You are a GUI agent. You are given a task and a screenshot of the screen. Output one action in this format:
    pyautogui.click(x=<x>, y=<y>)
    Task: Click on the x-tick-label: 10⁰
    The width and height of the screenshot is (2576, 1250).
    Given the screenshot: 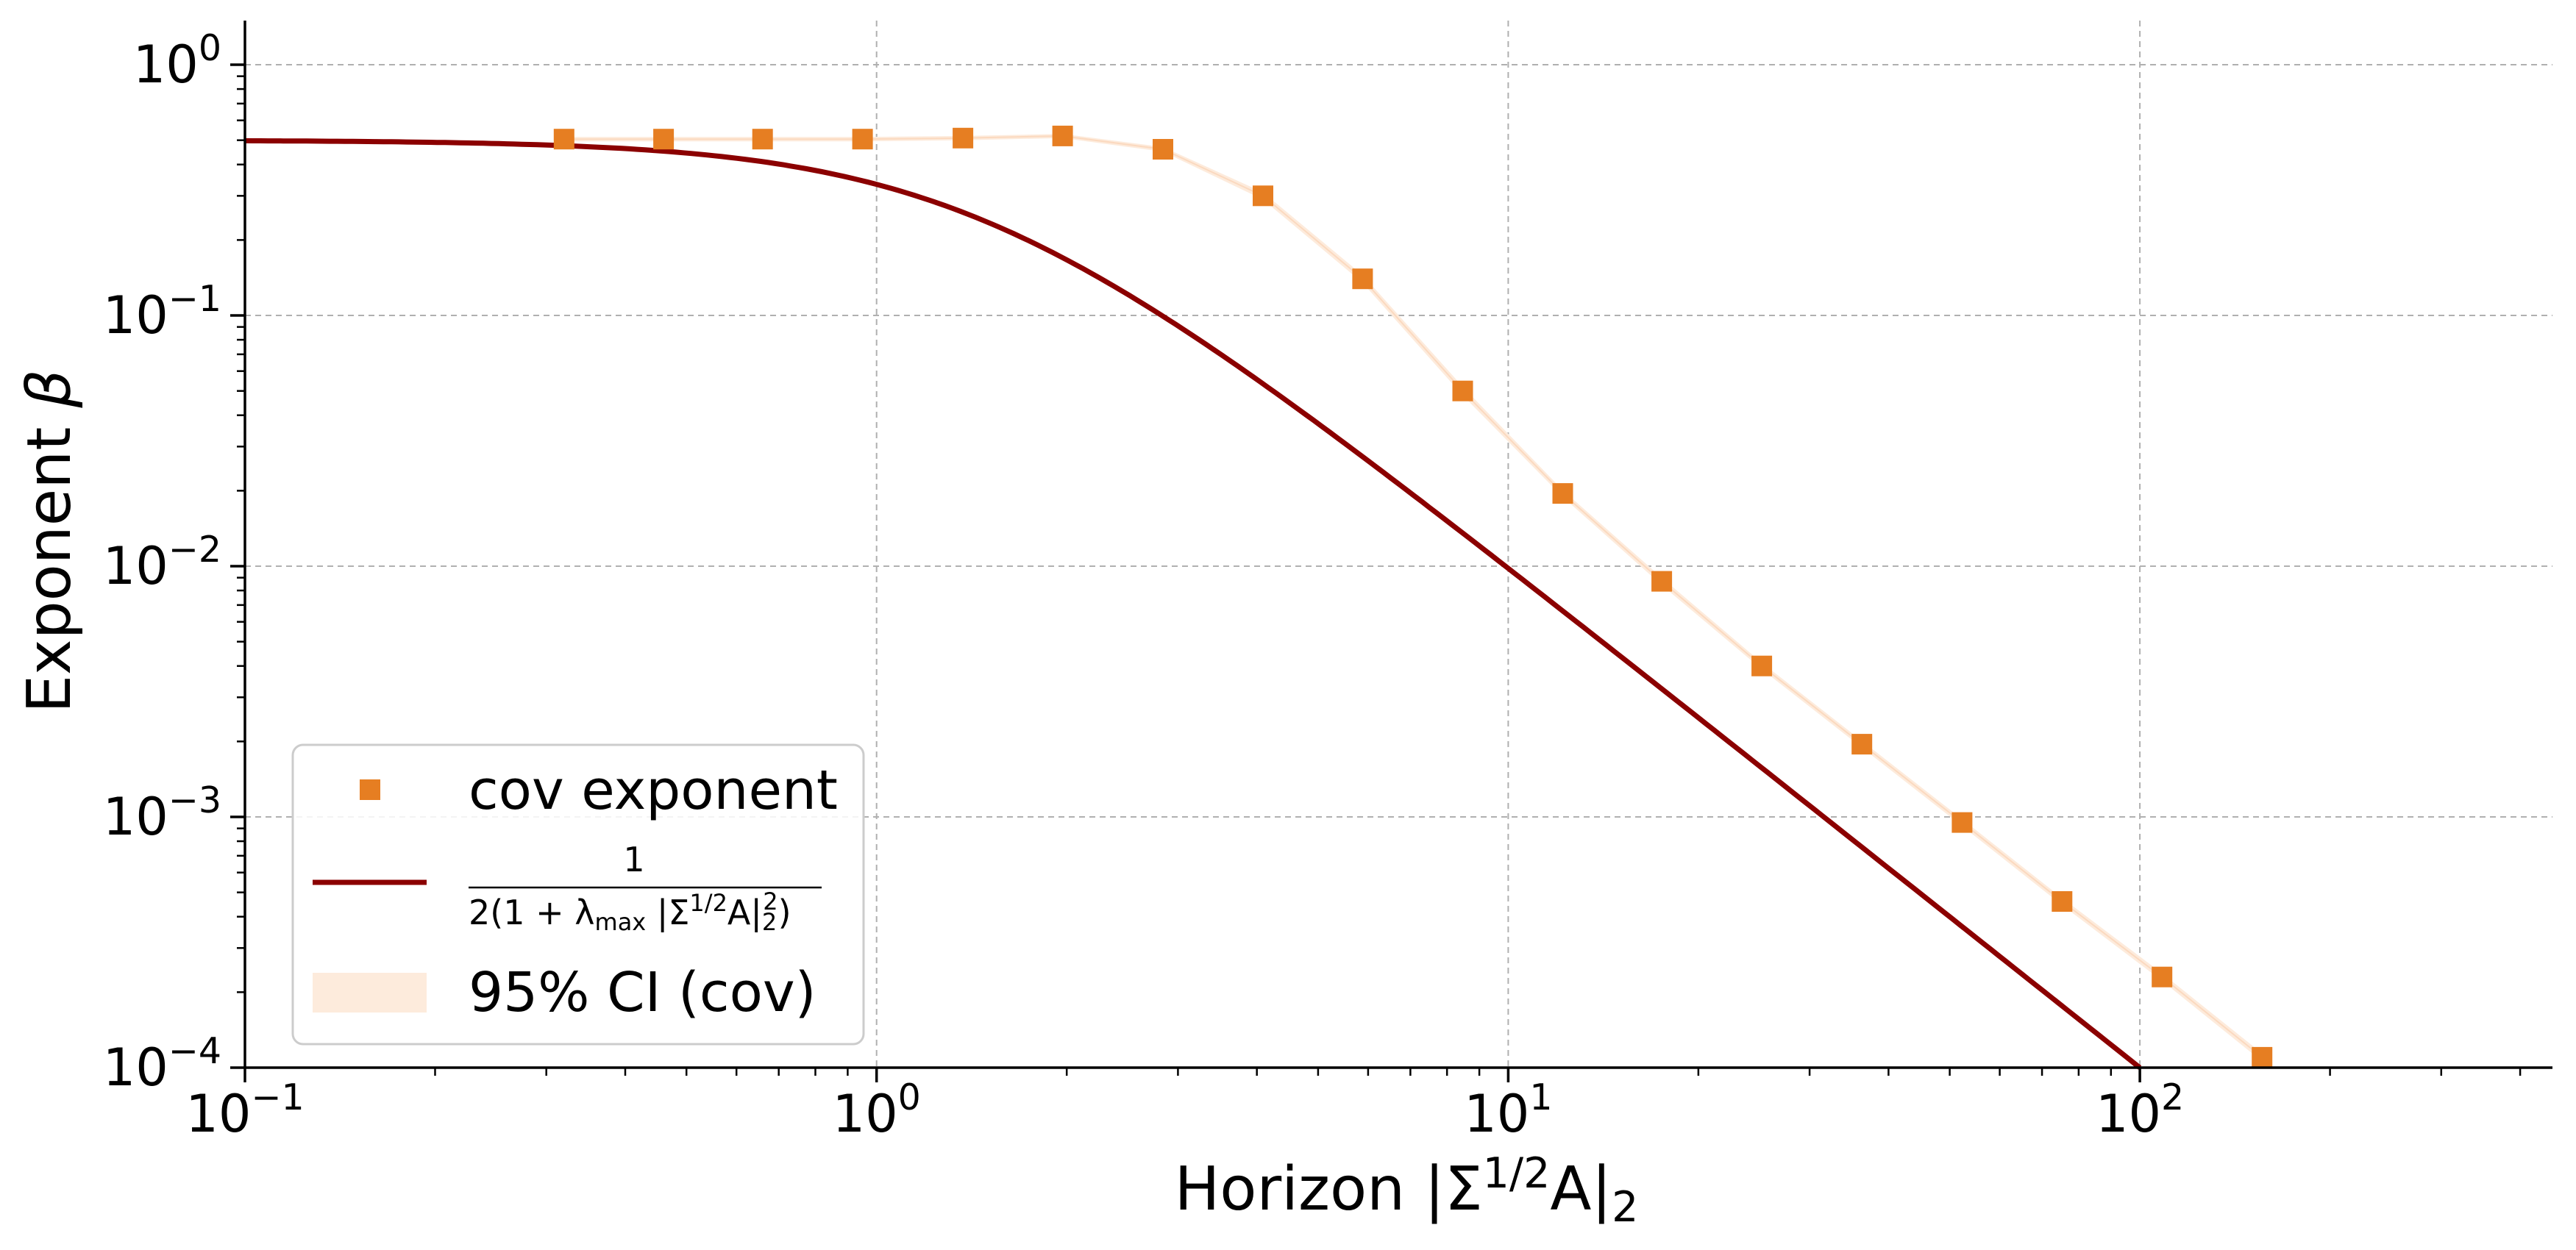 What is the action you would take?
    pyautogui.click(x=877, y=1110)
    